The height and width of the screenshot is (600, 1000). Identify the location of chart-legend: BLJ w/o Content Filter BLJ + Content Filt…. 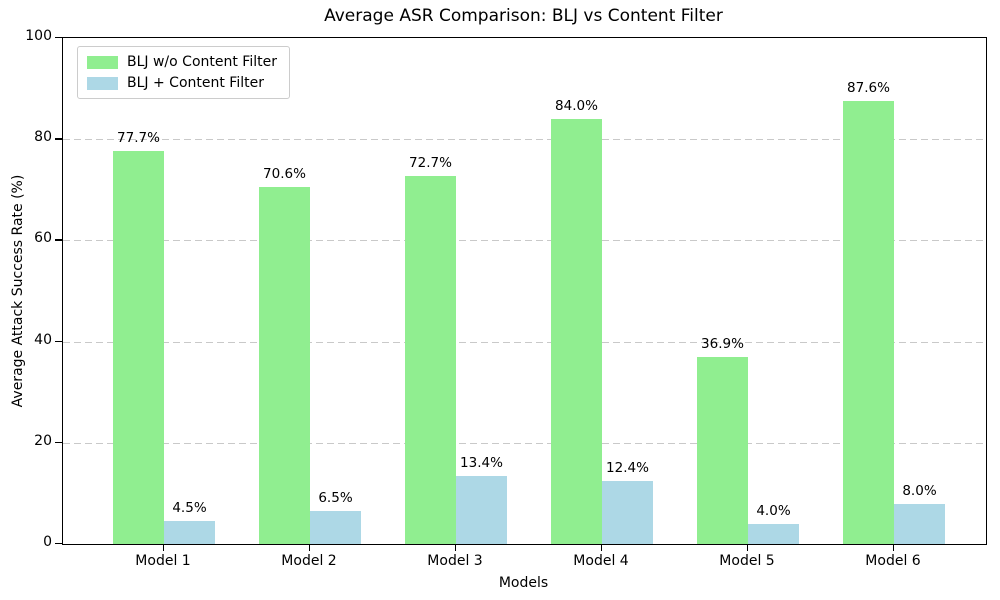
(183, 72).